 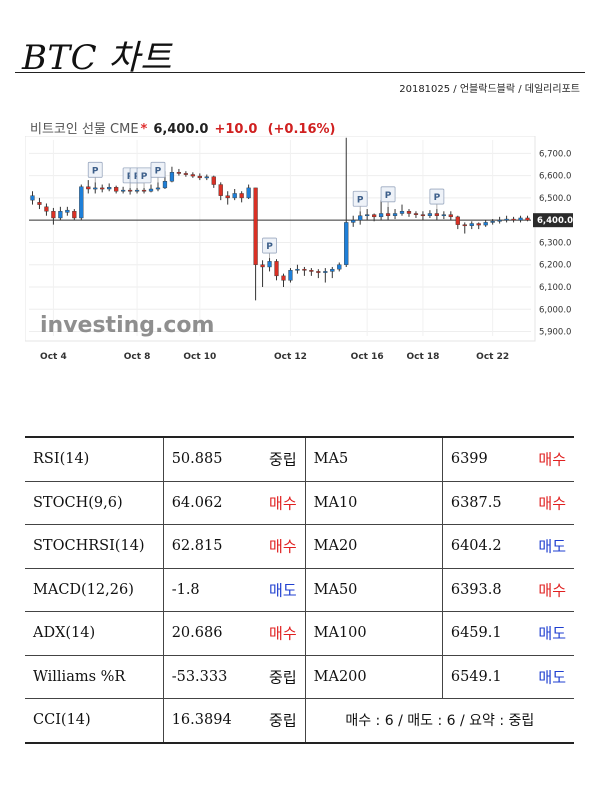 I want to click on indicator-name: STOCHRSI(14), so click(x=94, y=546).